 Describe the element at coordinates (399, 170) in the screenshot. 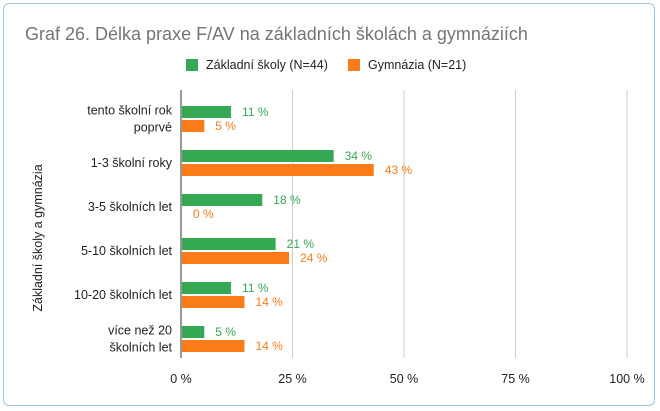

I see `data-label: 43 %` at that location.